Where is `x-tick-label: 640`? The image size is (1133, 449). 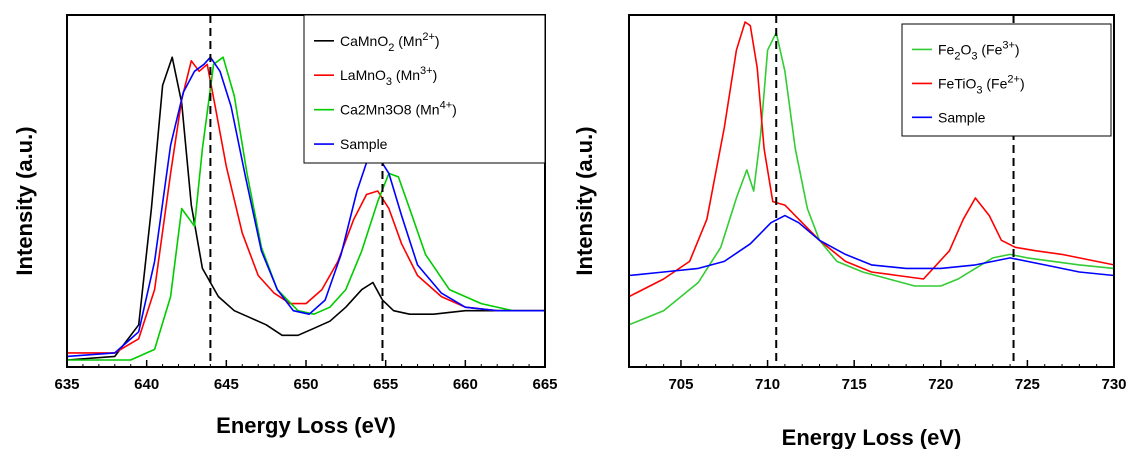
x-tick-label: 640 is located at coordinates (146, 384).